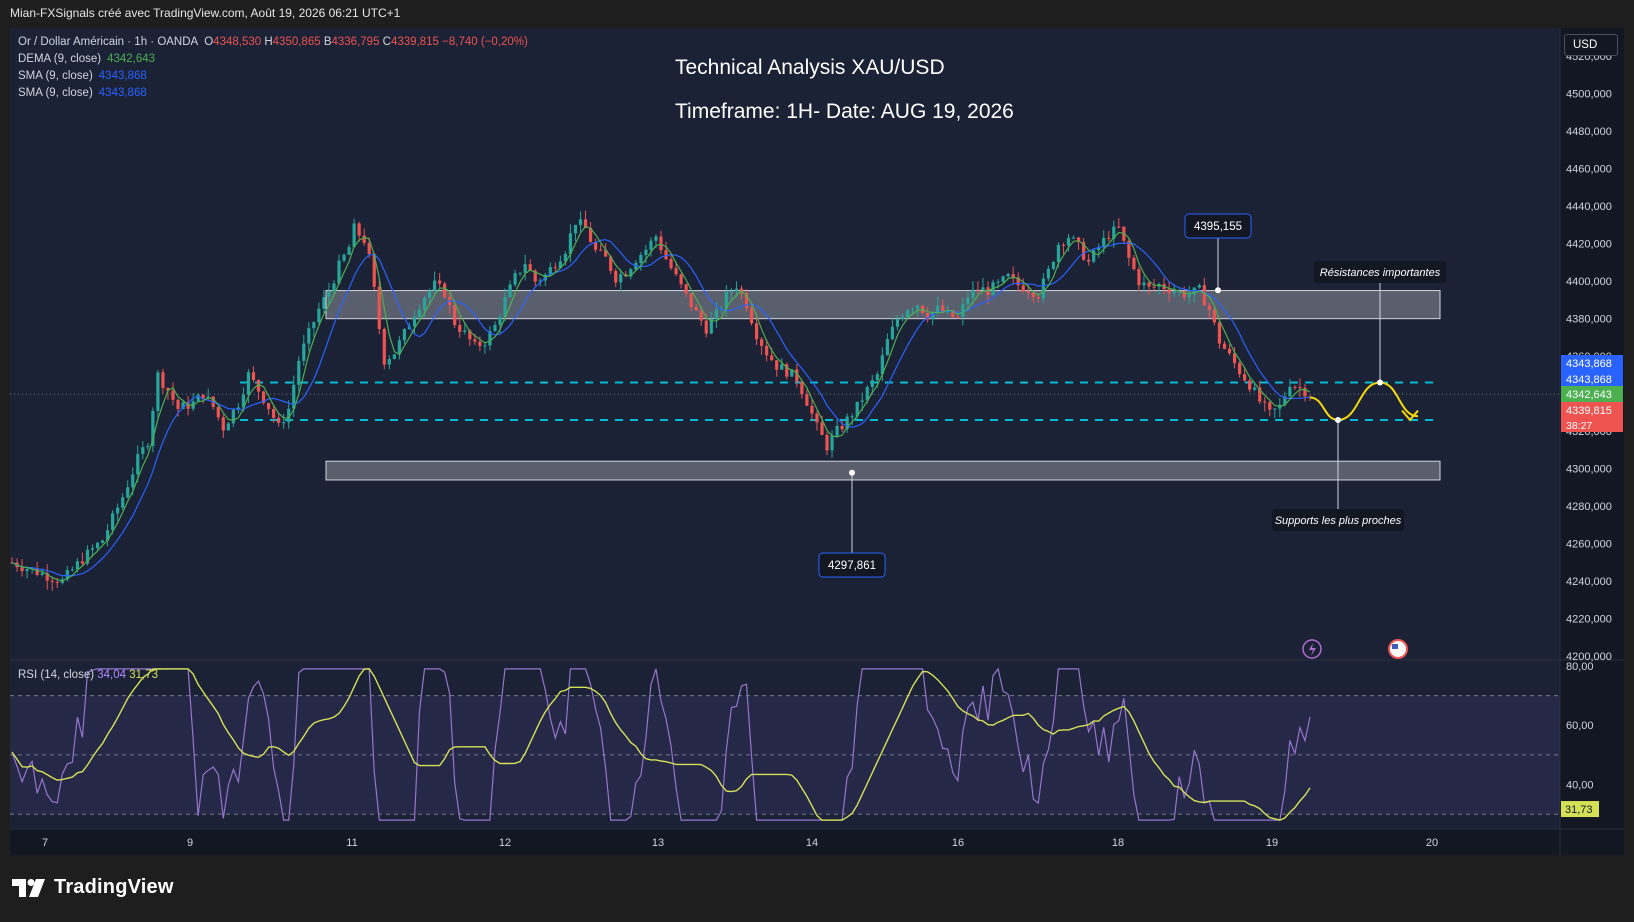 This screenshot has width=1634, height=922. I want to click on countdown-label: 38:27, so click(1579, 426).